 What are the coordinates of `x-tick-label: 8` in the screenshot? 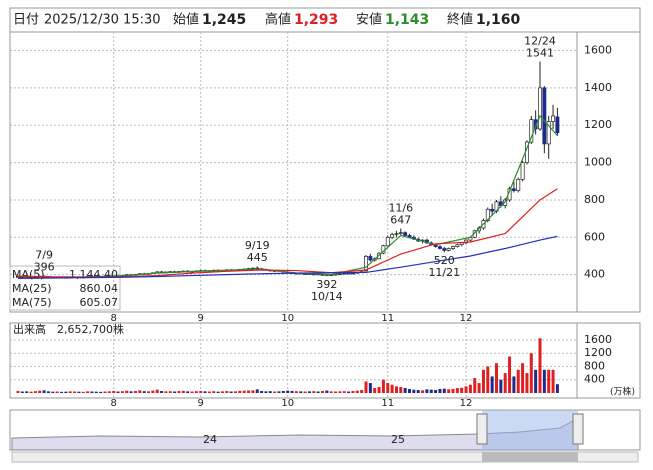 It's located at (114, 318).